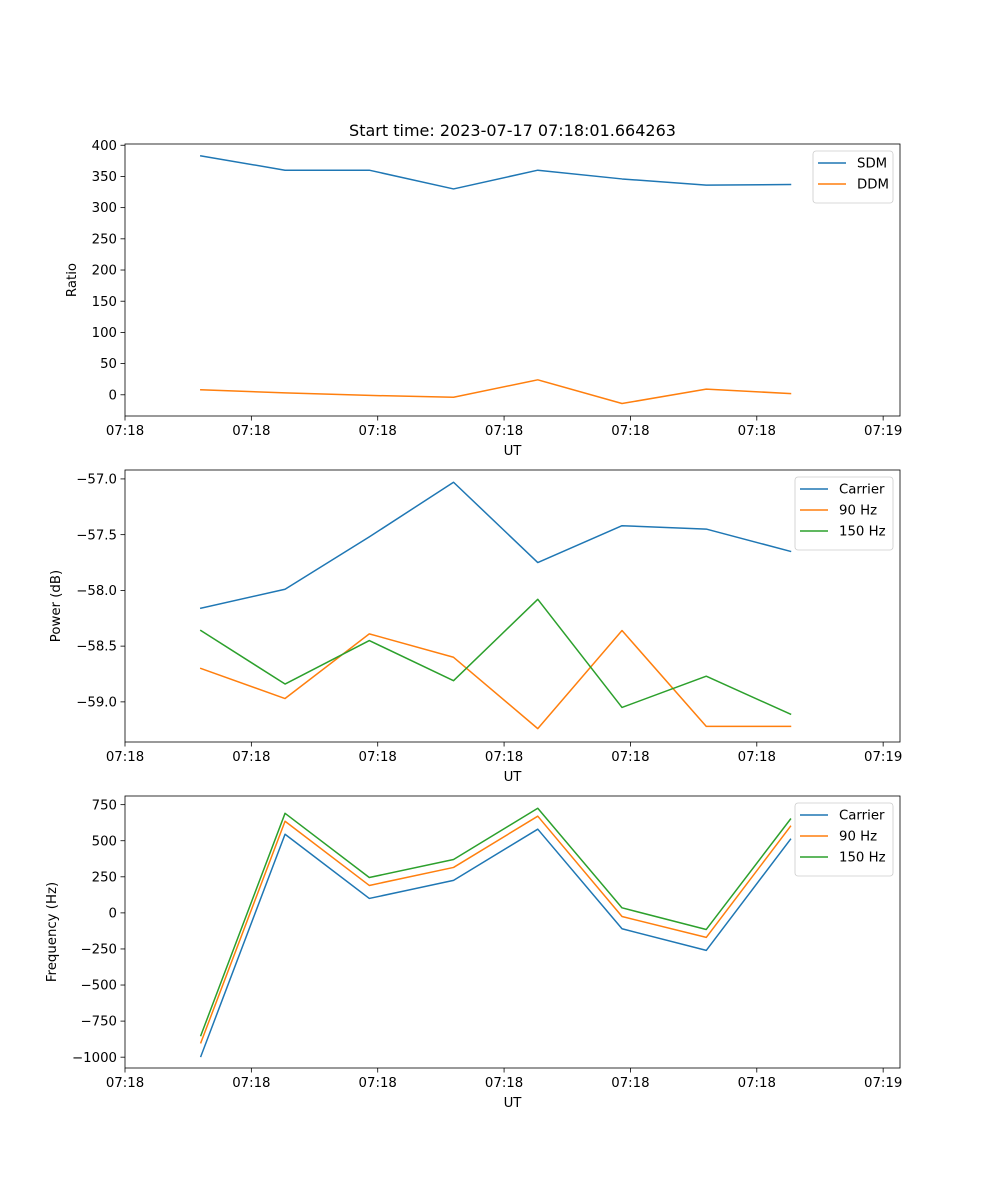  What do you see at coordinates (883, 1083) in the screenshot?
I see `x-tick-label-frequency-6: 07:19` at bounding box center [883, 1083].